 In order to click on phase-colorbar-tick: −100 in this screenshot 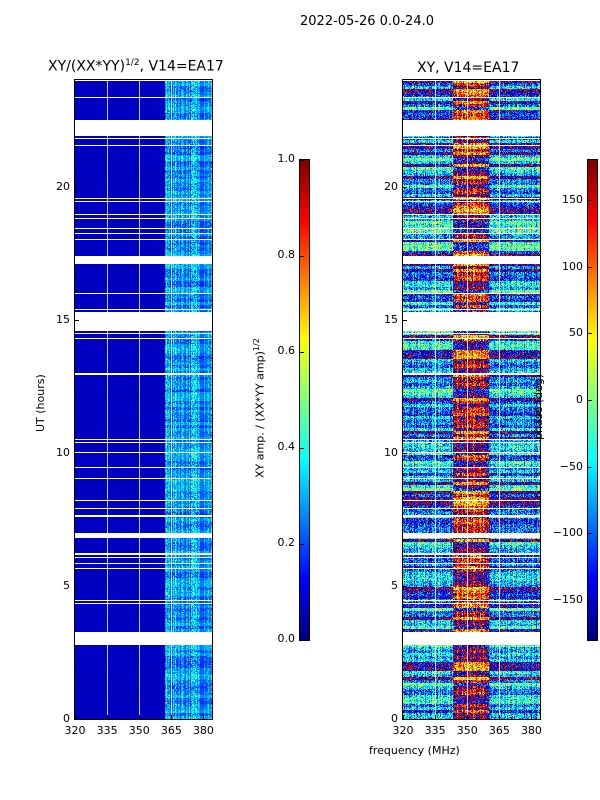, I will do `click(567, 533)`.